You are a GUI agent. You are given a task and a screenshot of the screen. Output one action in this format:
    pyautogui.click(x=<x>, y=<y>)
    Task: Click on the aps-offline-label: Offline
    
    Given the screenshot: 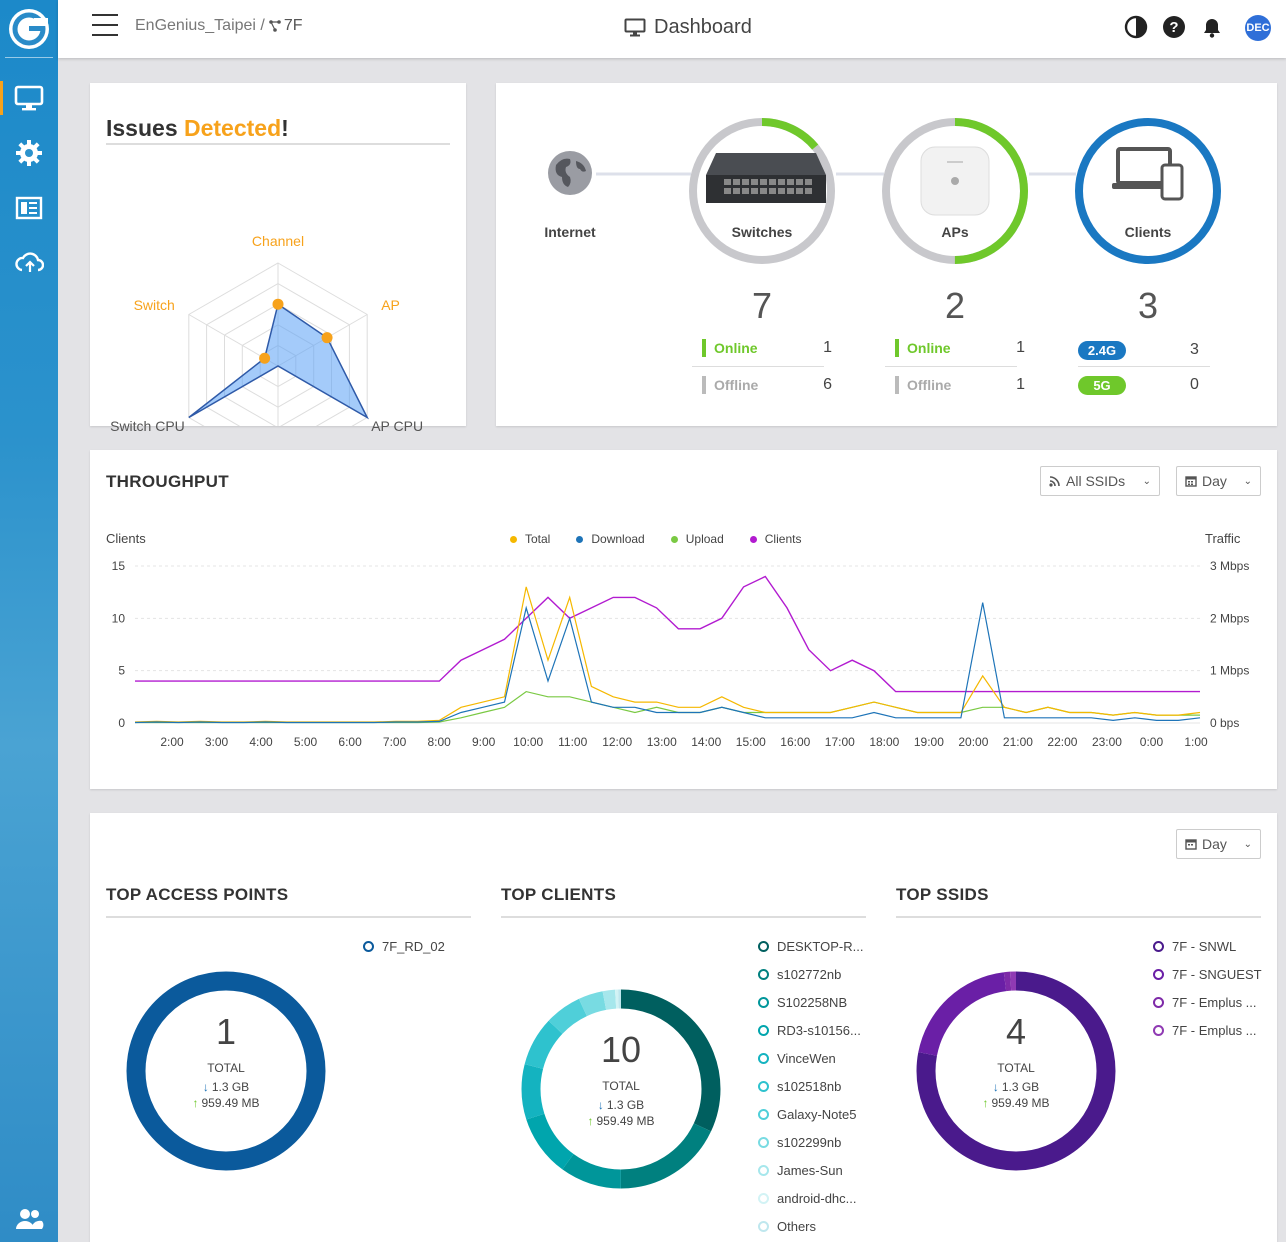 What is the action you would take?
    pyautogui.click(x=929, y=385)
    